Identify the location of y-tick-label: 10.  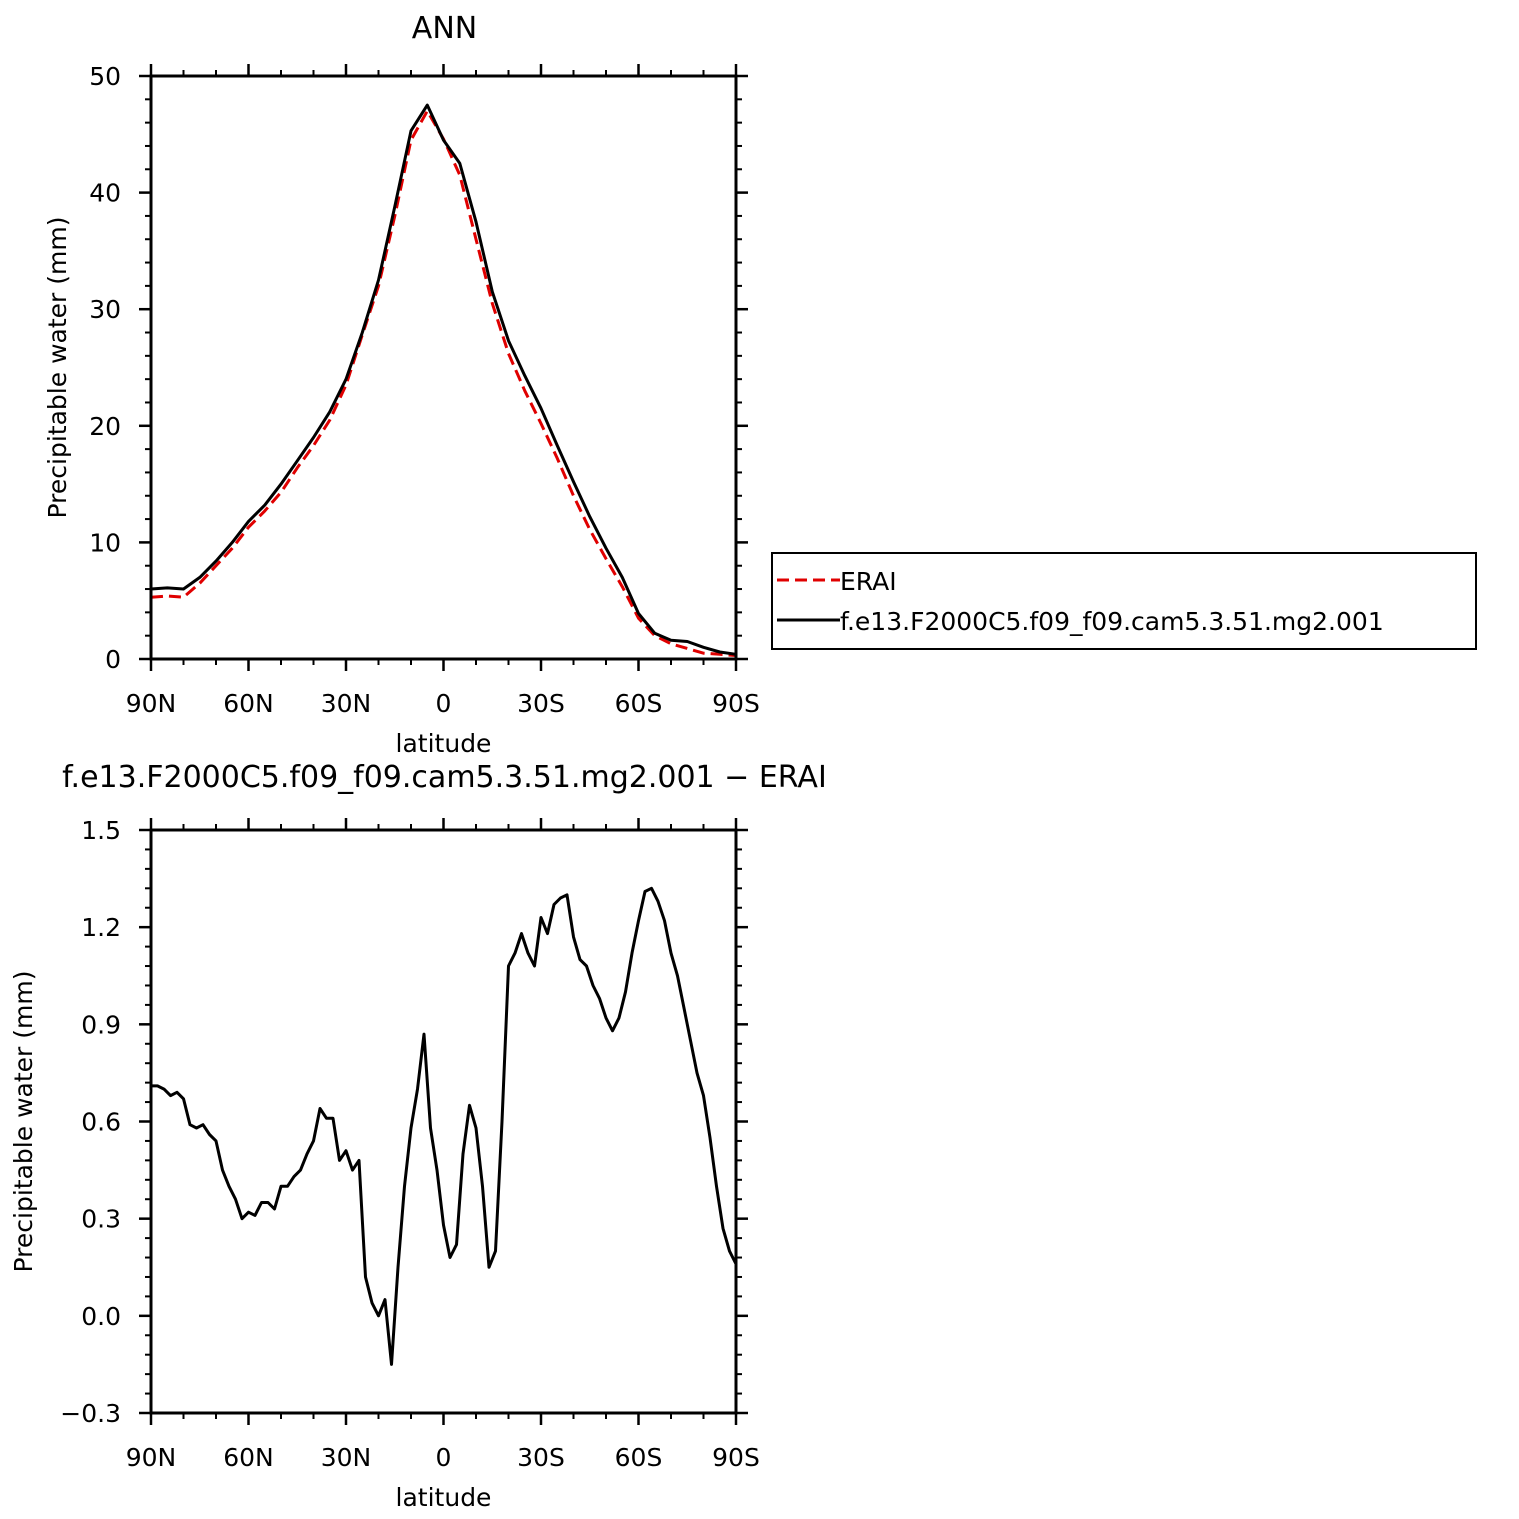
(105, 542).